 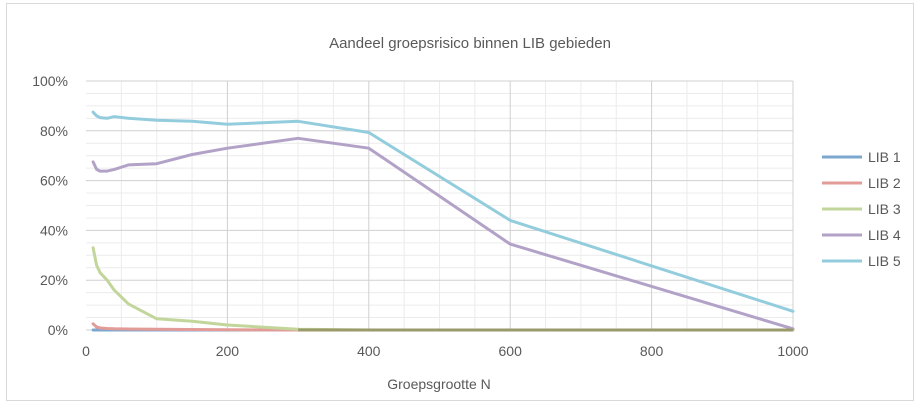 What do you see at coordinates (50, 205) in the screenshot?
I see `y-tick-labels: 0% 20% 40% 60% 80% 100%` at bounding box center [50, 205].